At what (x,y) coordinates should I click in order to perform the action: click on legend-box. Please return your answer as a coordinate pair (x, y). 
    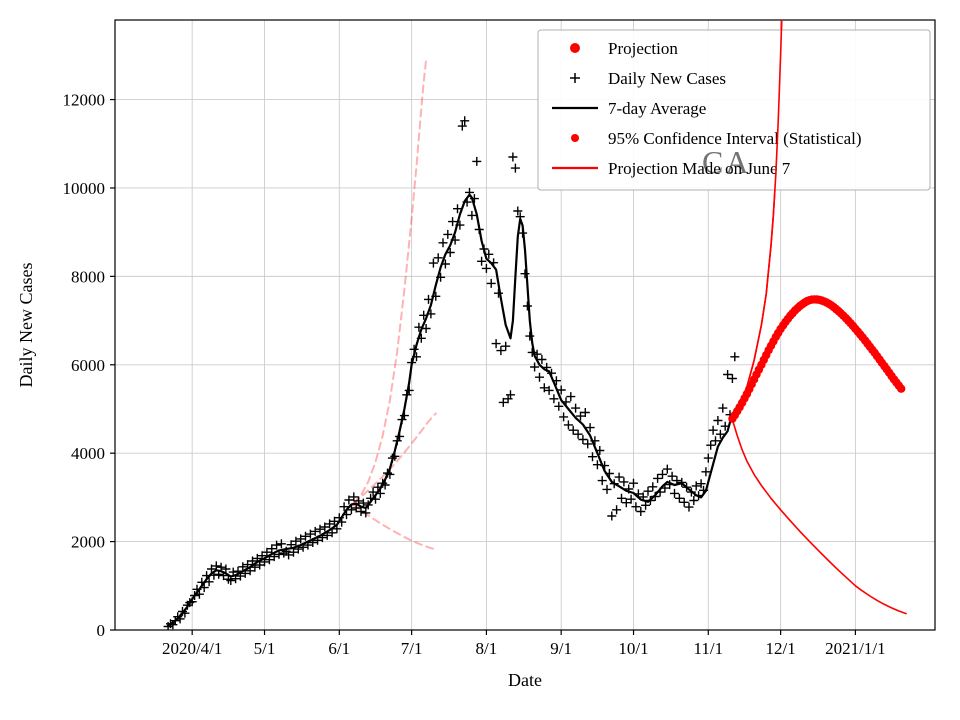
    Looking at the image, I should click on (734, 110).